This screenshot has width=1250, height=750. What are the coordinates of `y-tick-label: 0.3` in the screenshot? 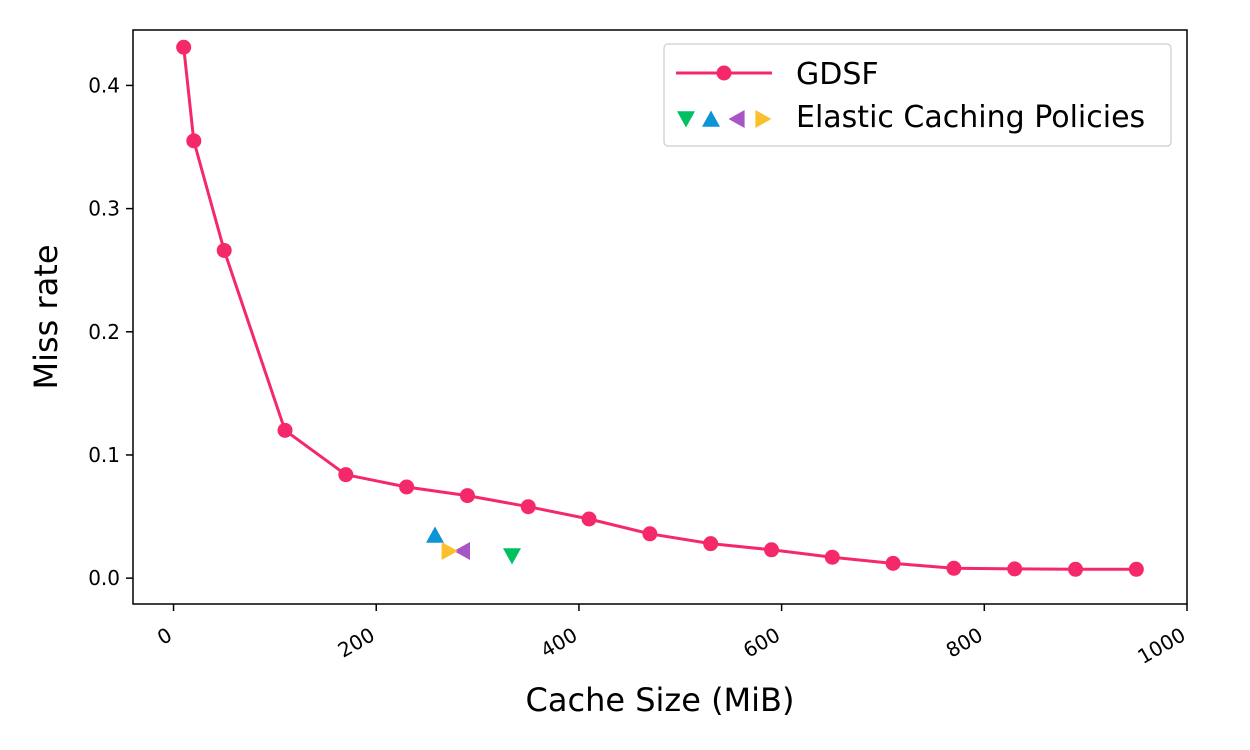 It's located at (104, 209).